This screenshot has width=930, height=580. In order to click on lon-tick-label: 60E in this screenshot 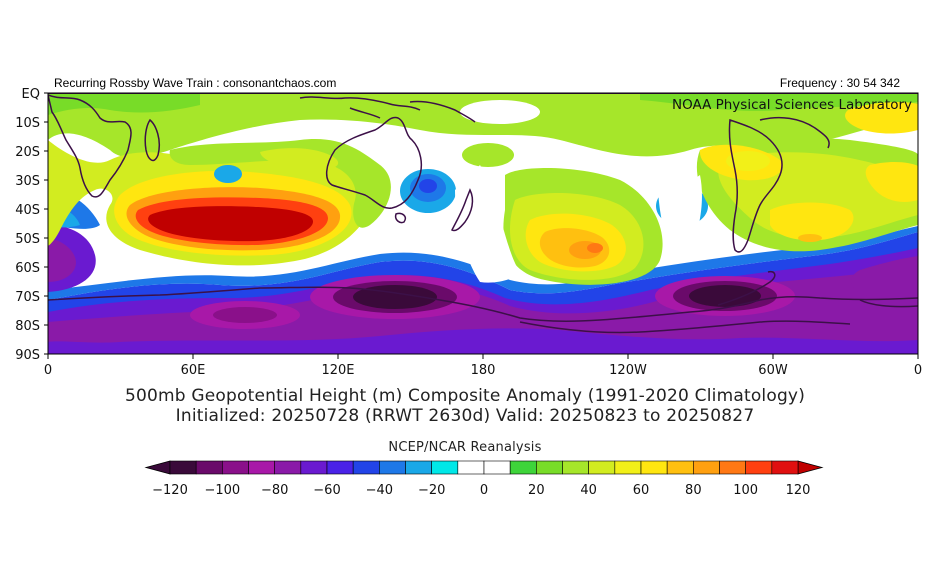, I will do `click(193, 370)`.